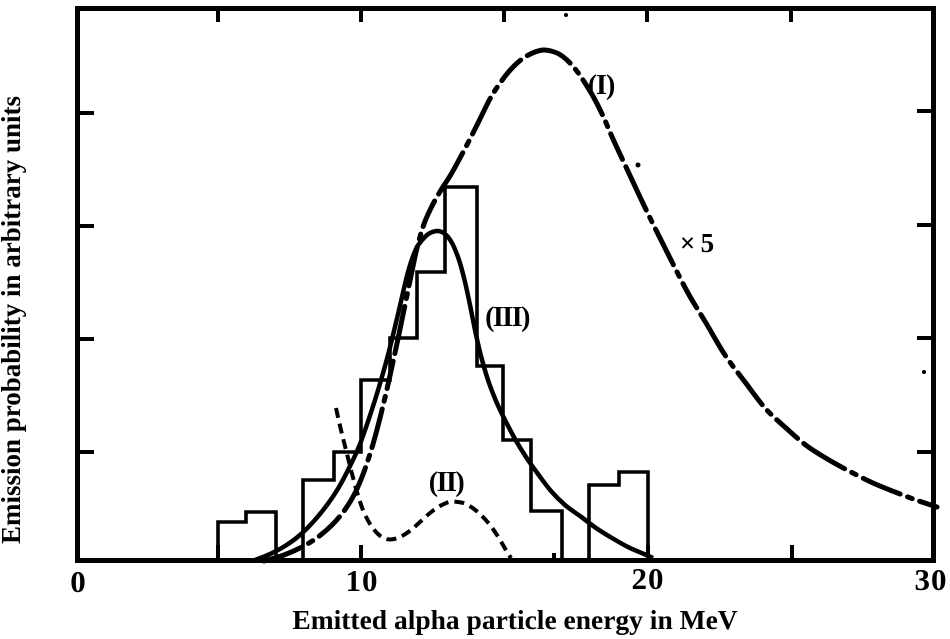 The height and width of the screenshot is (639, 950). I want to click on svg-text:Emitted alpha particle energy: Emitted alpha particle energy in MeV, so click(514, 619).